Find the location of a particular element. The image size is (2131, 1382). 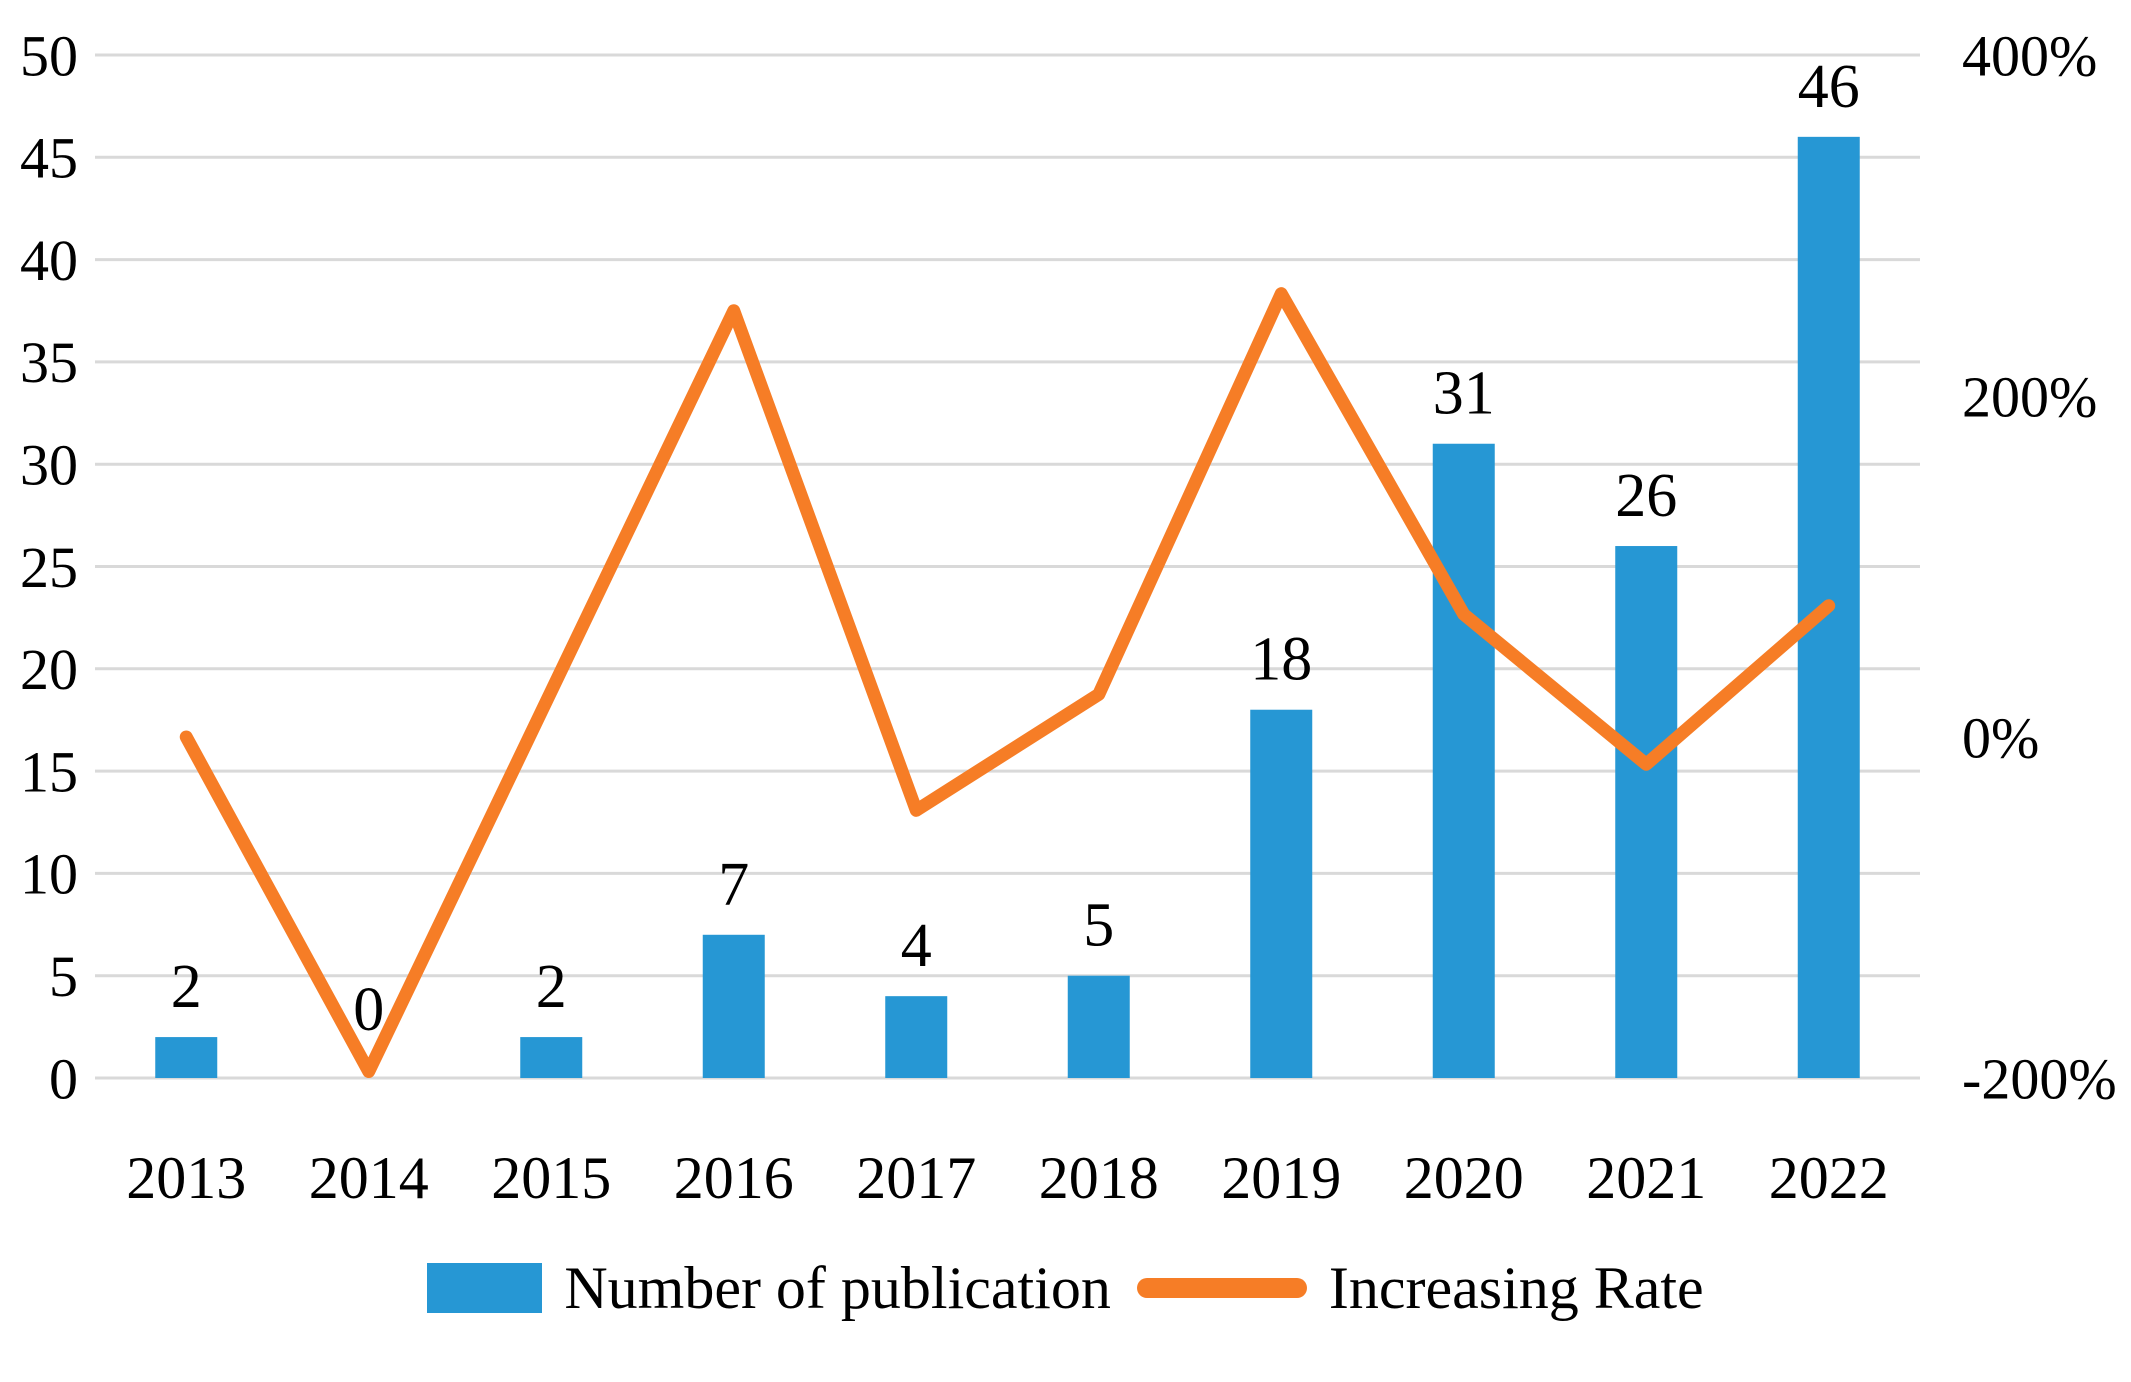

bar-data-label: 18 is located at coordinates (1281, 660).